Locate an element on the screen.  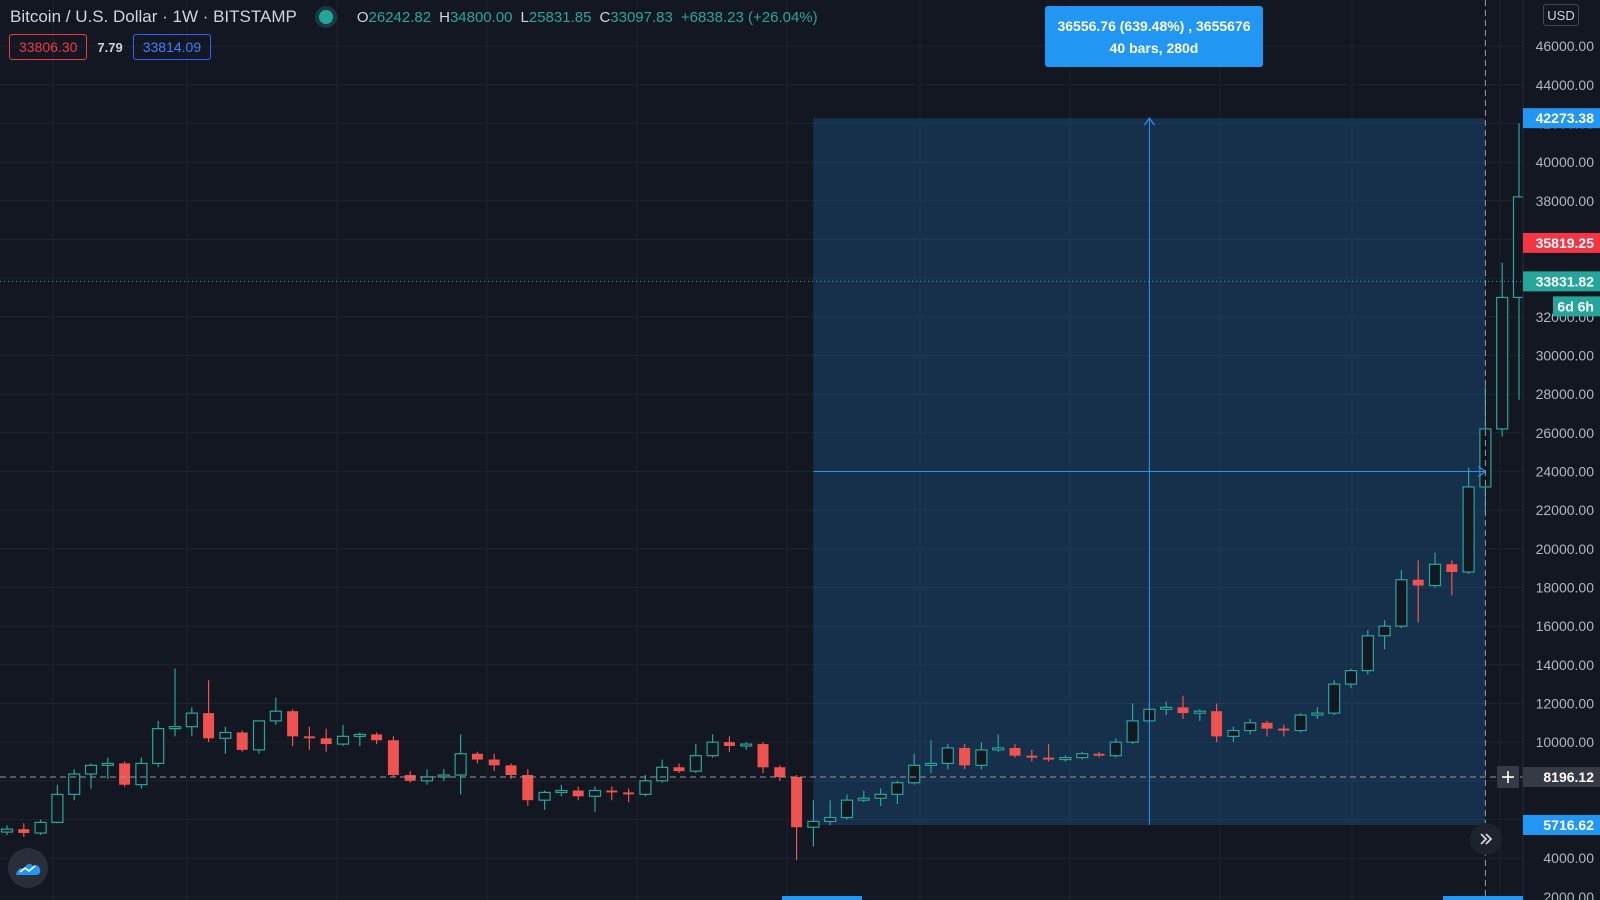
double-chevron-right-icon is located at coordinates (1486, 839).